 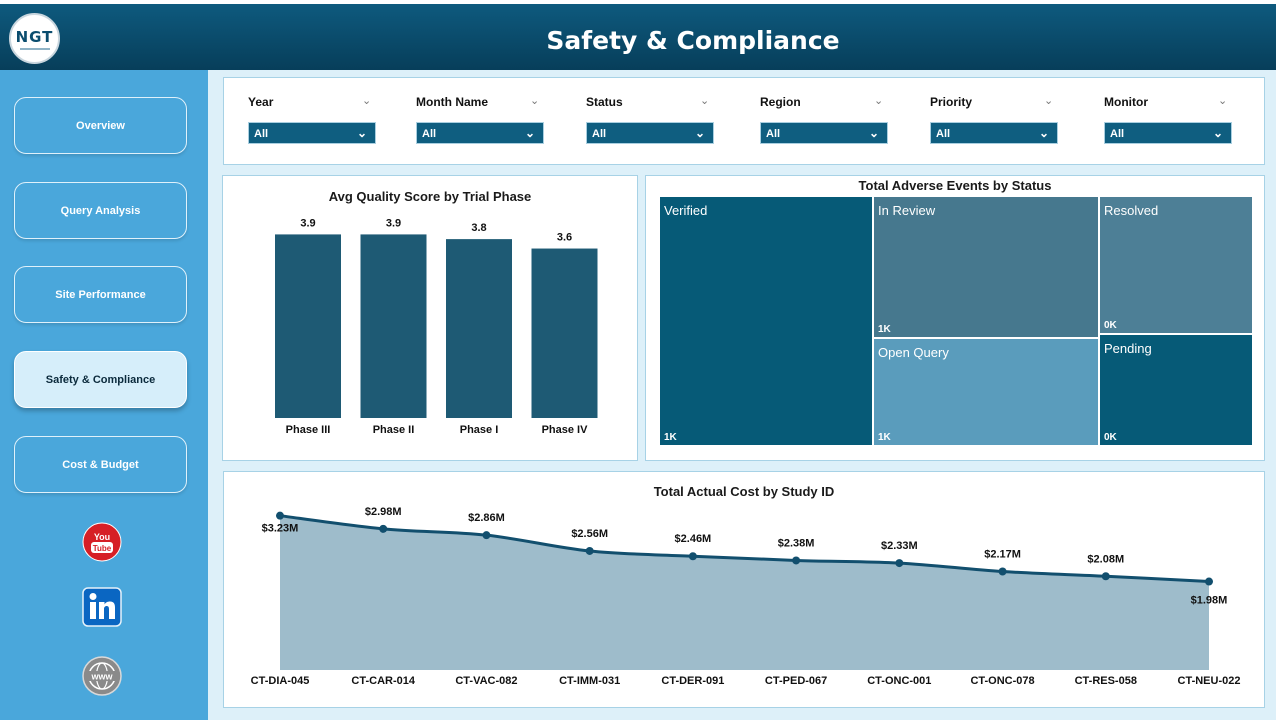 I want to click on treemap-cell-value: 1K, so click(x=884, y=329).